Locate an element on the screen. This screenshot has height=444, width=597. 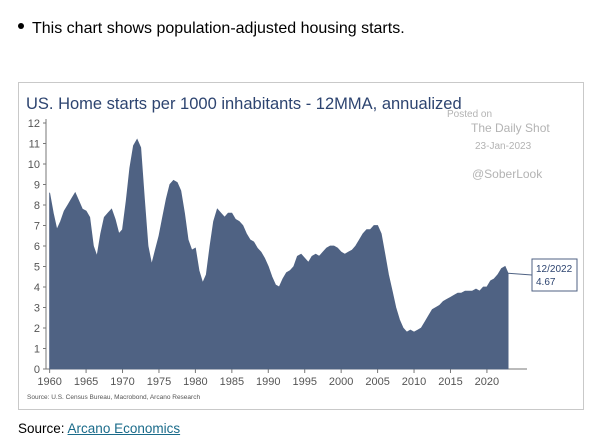
y-tick-label: 5 is located at coordinates (37, 268).